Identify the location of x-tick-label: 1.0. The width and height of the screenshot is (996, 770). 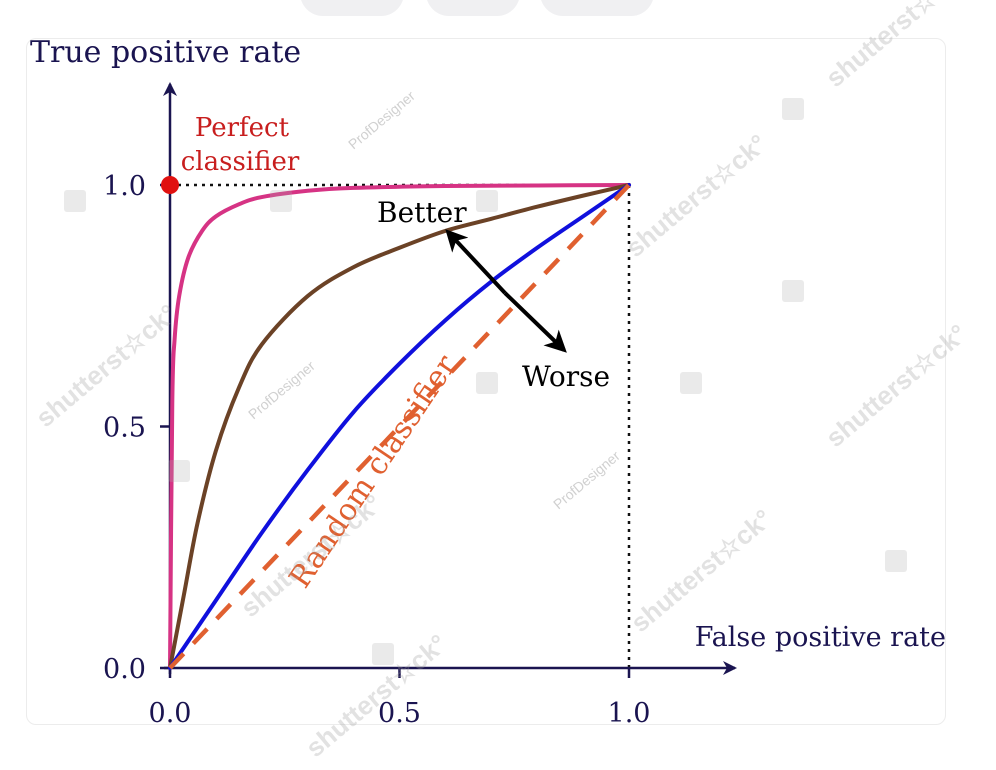
(629, 713).